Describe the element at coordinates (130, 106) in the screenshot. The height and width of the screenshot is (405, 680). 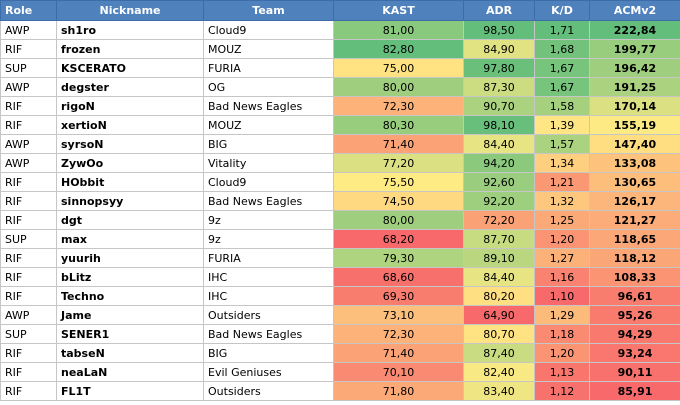
I see `cell-nickname: rigoN` at that location.